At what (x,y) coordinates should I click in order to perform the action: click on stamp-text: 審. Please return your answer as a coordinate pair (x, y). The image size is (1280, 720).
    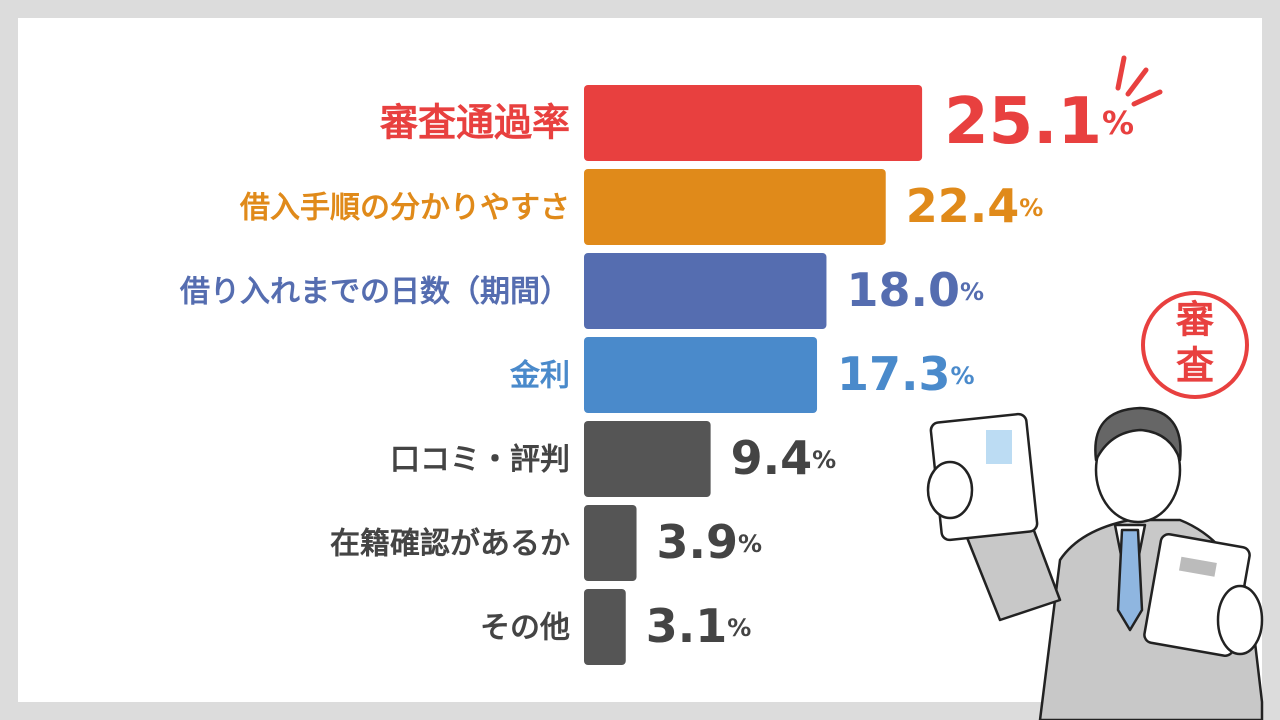
    Looking at the image, I should click on (1195, 320).